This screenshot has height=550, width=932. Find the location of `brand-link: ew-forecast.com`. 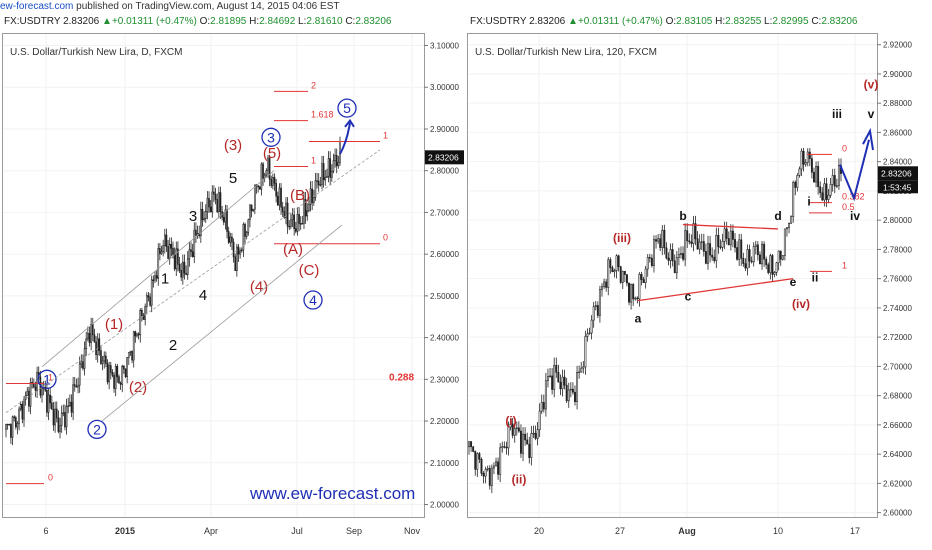

brand-link: ew-forecast.com is located at coordinates (37, 6).